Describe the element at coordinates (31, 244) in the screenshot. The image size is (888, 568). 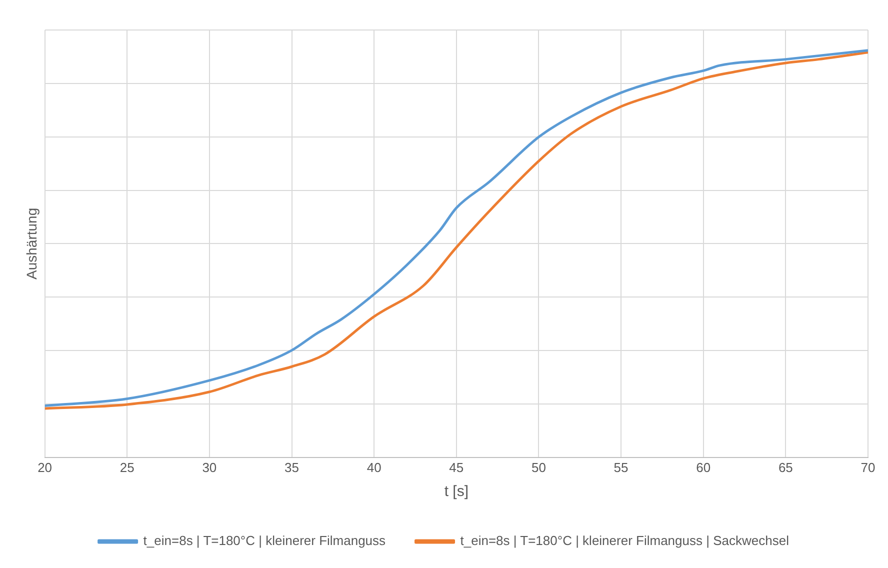
I see `y-axis-title: Aushärtung` at that location.